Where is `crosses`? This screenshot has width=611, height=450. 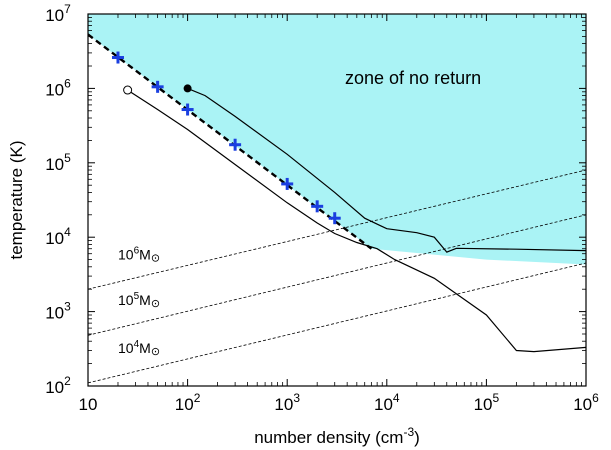 crosses is located at coordinates (226, 138).